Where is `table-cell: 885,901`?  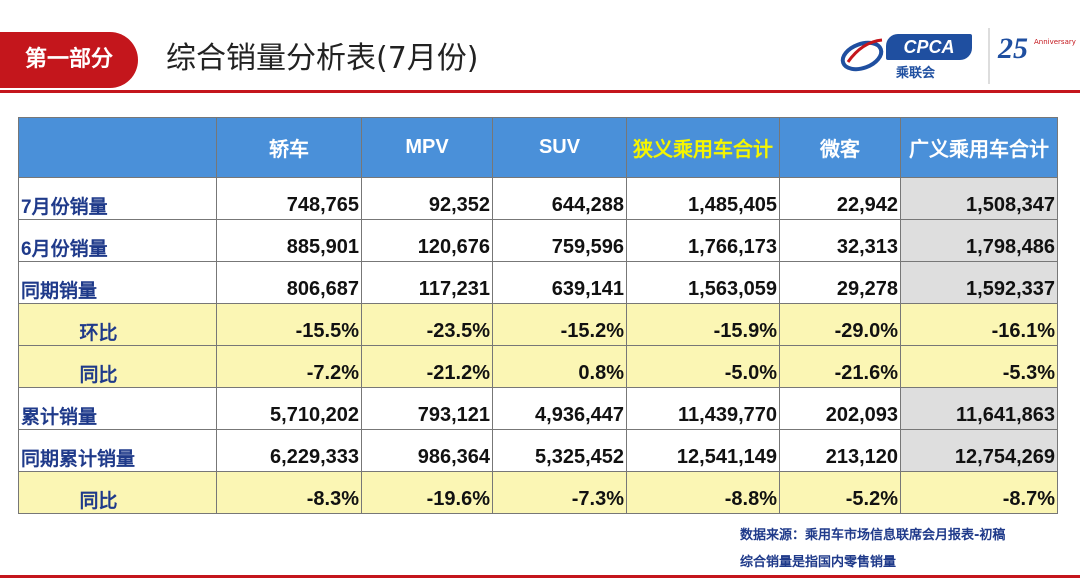 table-cell: 885,901 is located at coordinates (289, 240).